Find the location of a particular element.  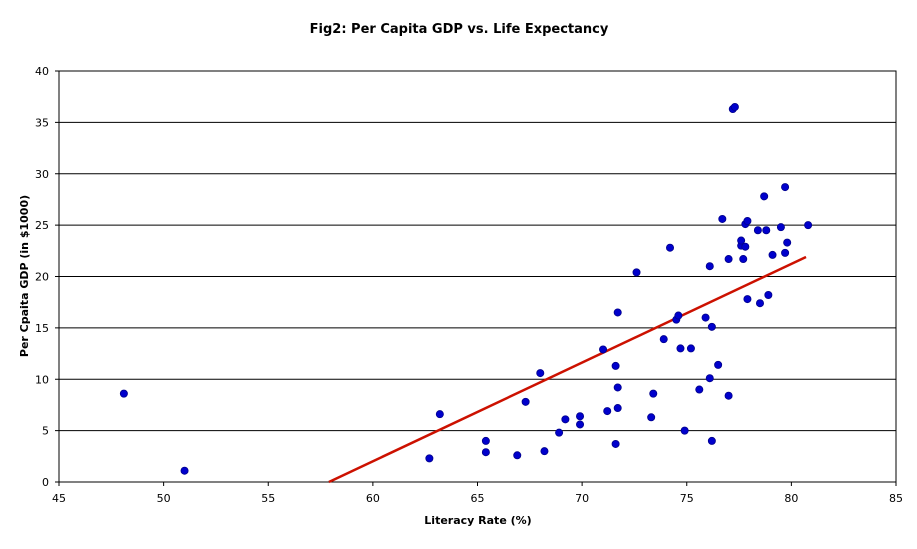

x-tick-label: 85 is located at coordinates (896, 498).